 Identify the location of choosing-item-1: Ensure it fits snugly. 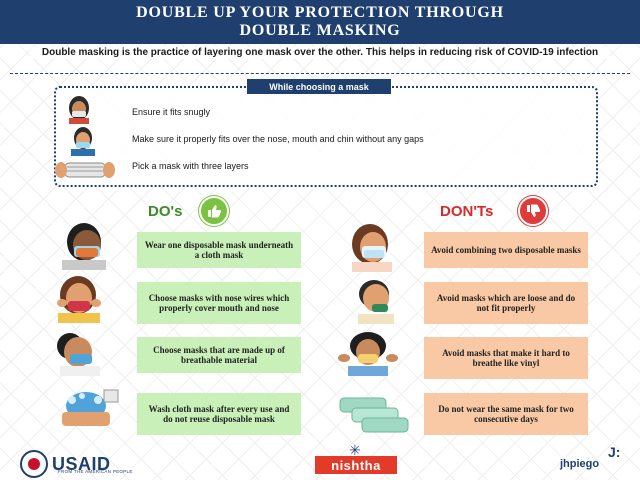
(171, 112).